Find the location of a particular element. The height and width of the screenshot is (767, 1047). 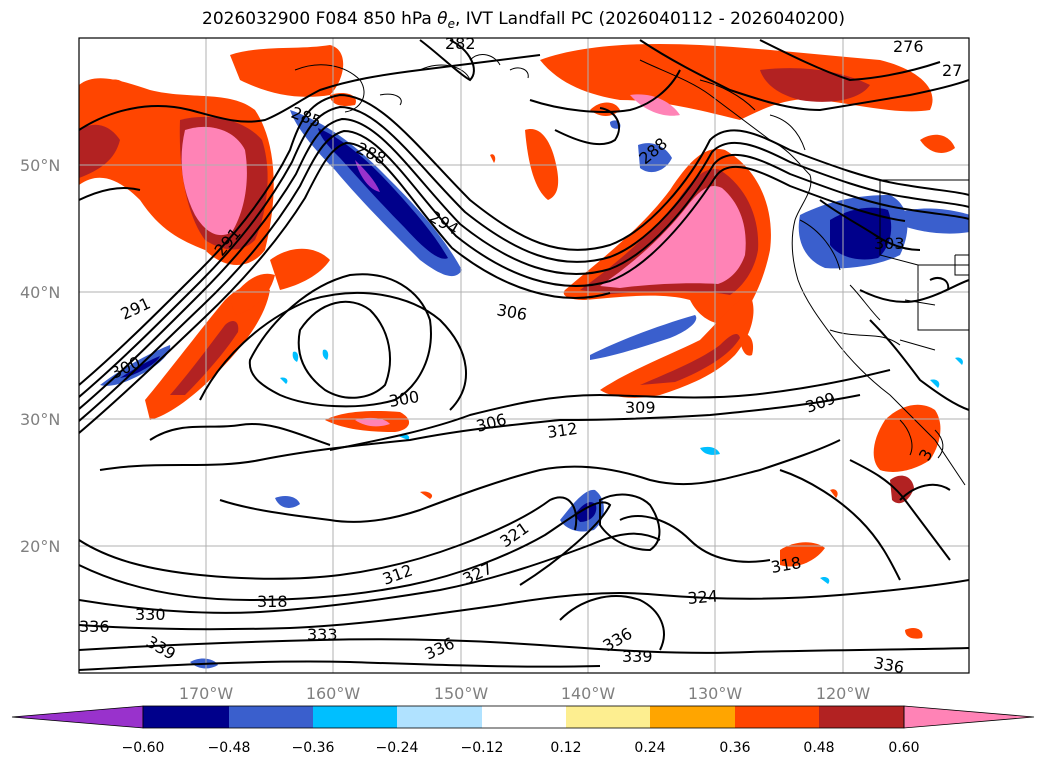

contour-label: 303 is located at coordinates (889, 243).